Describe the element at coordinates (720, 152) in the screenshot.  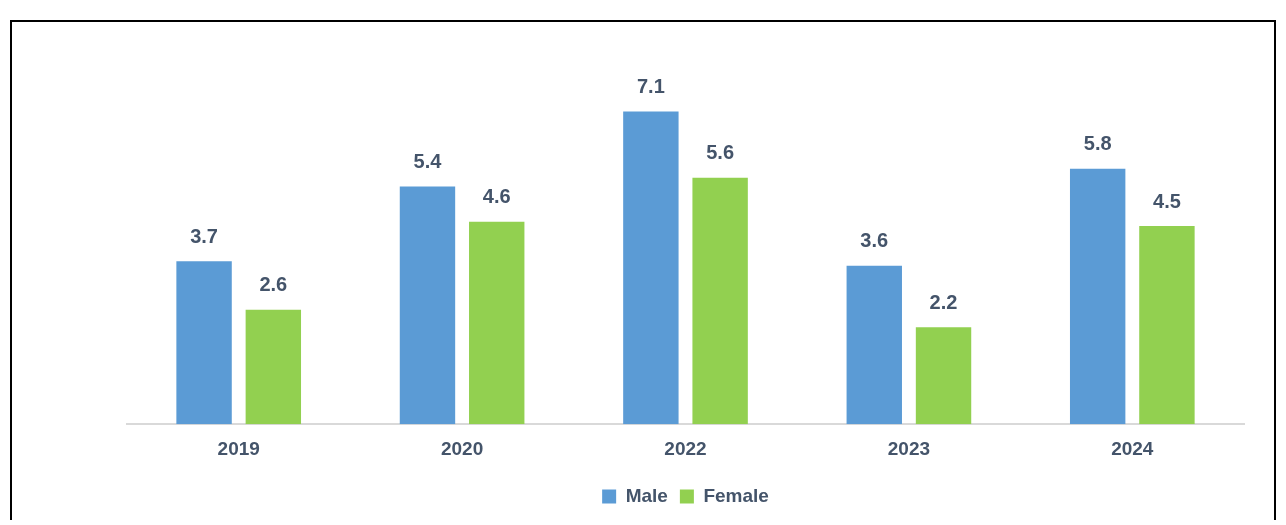
I see `data-label: 5.6` at that location.